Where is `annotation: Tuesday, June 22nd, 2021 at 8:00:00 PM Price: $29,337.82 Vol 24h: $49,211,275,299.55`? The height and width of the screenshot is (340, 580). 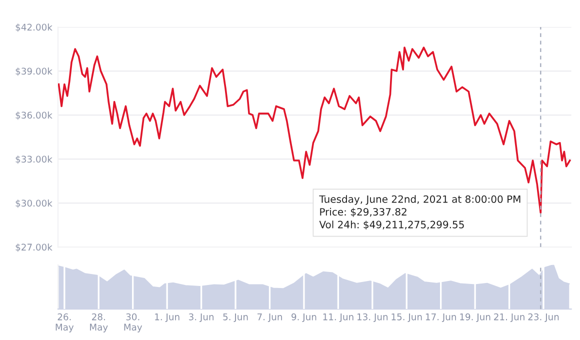
annotation: Tuesday, June 22nd, 2021 at 8:00:00 PM Price: $29,337.82 Vol 24h: $49,211,275,299.55 is located at coordinates (419, 212).